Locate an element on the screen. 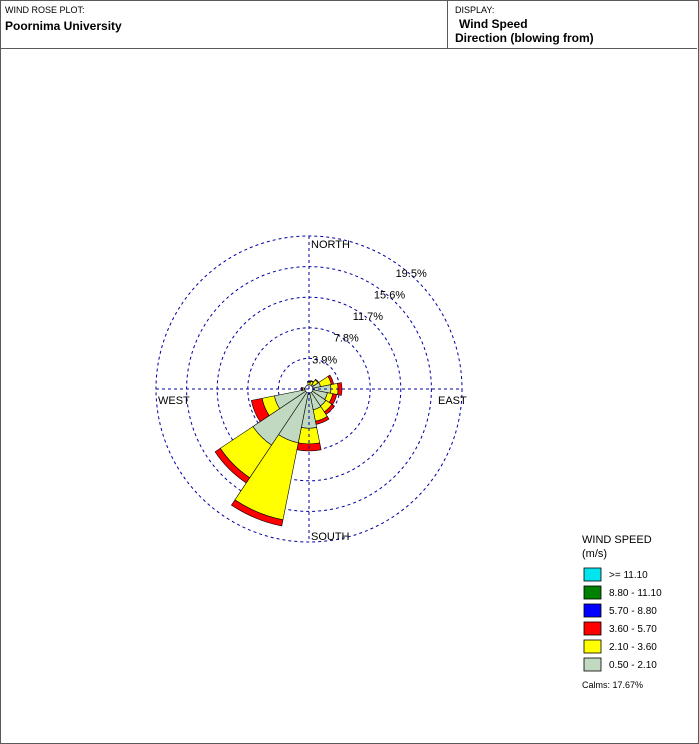 This screenshot has width=699, height=744. ring-label-2: 7.8% is located at coordinates (346, 339).